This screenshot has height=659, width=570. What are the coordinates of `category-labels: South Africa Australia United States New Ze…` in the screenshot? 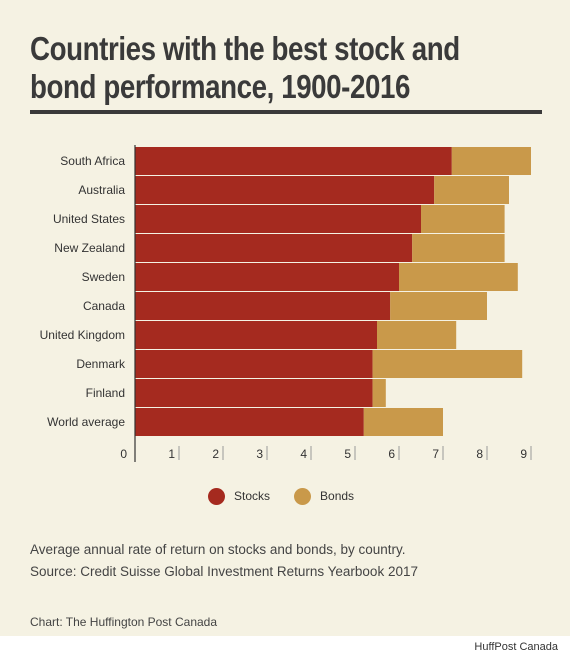 It's located at (83, 291).